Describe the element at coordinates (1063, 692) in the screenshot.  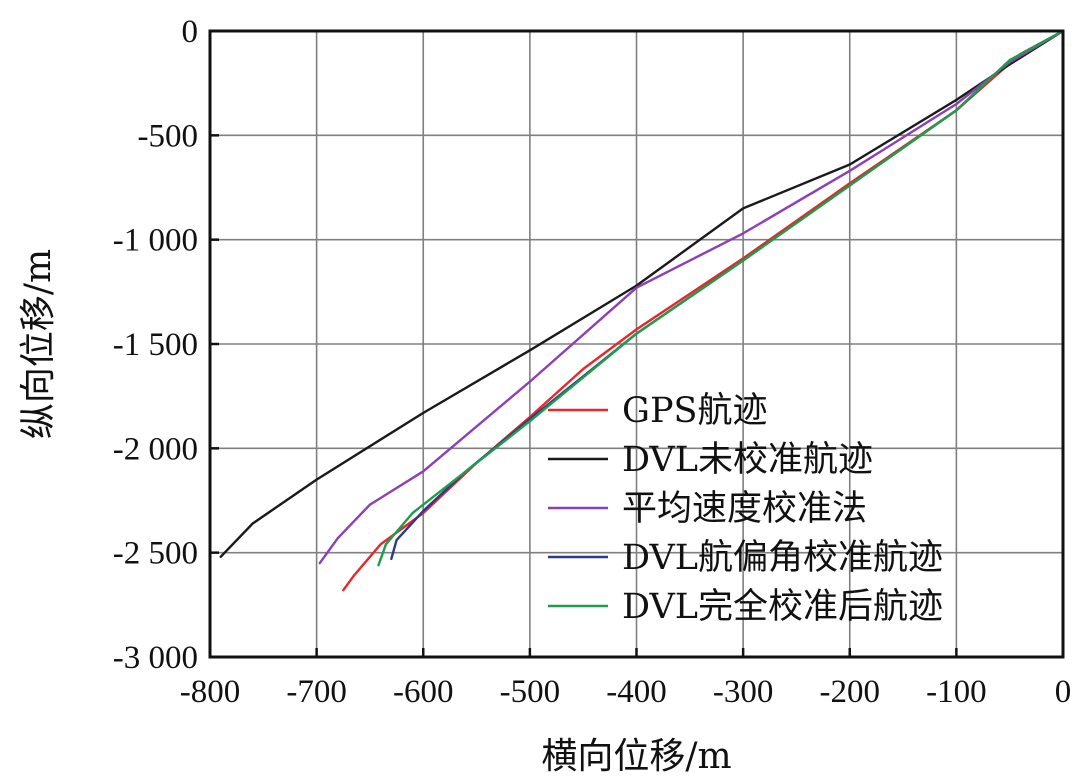
I see `x-tick-label: 0` at that location.